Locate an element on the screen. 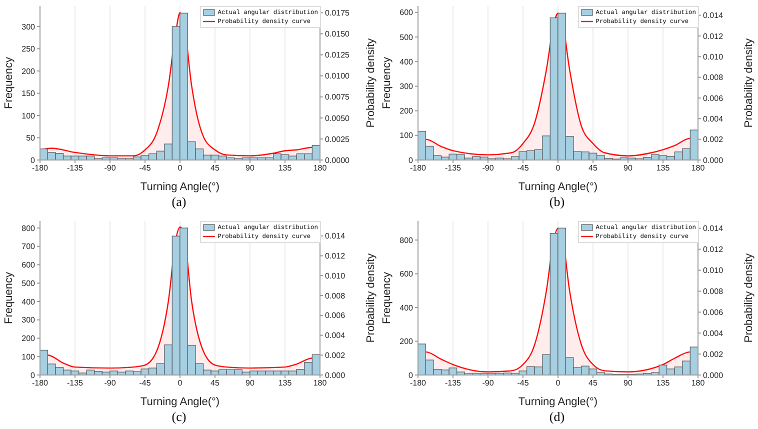 This screenshot has height=429, width=758. y2-tick-label: 0.0075 is located at coordinates (337, 97).